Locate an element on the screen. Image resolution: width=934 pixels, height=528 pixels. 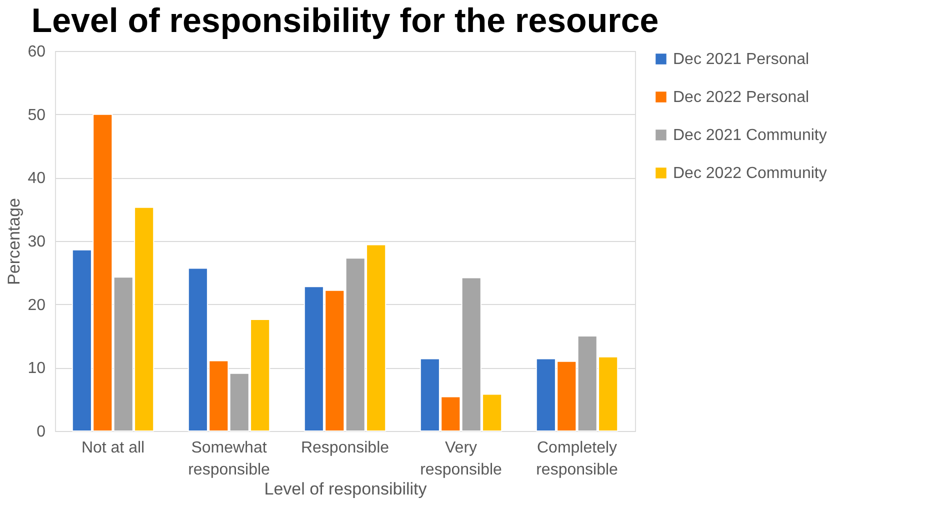
legend-label: Dec 2022 Community is located at coordinates (750, 173).